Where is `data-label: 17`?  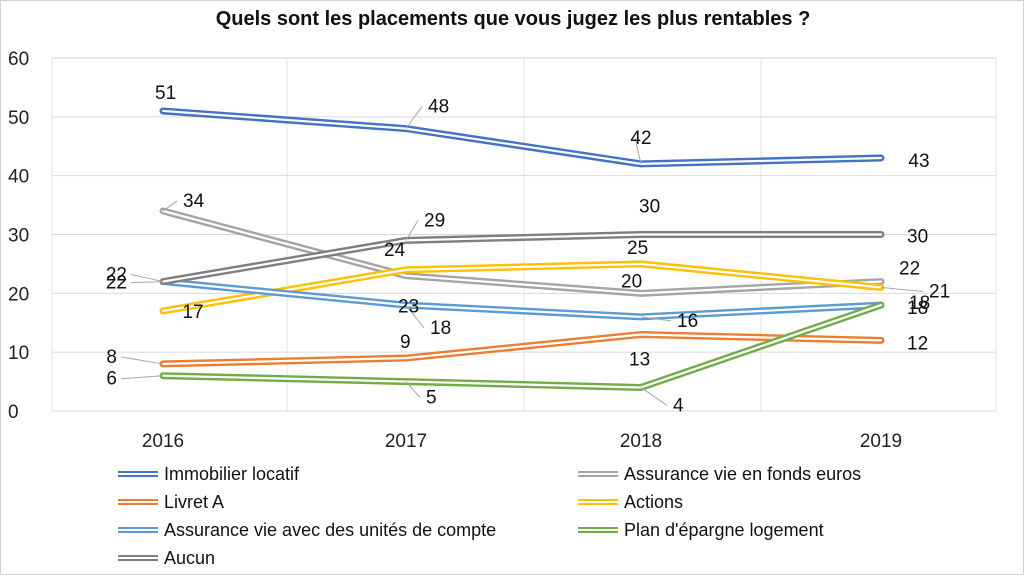
data-label: 17 is located at coordinates (192, 312).